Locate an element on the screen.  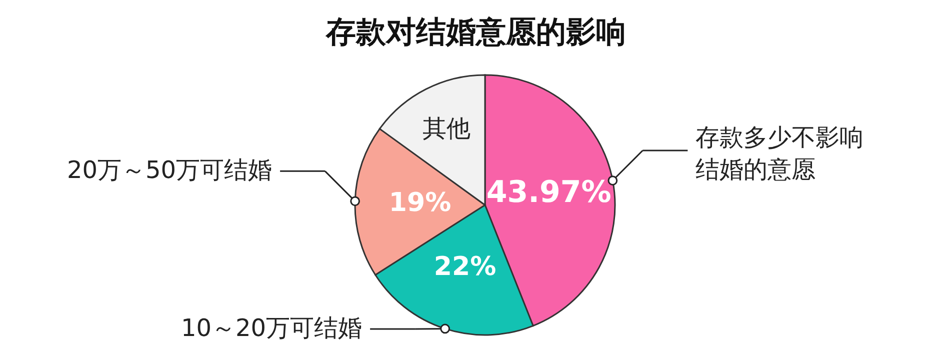
slice-label: 10～20万可结婚 is located at coordinates (271, 328).